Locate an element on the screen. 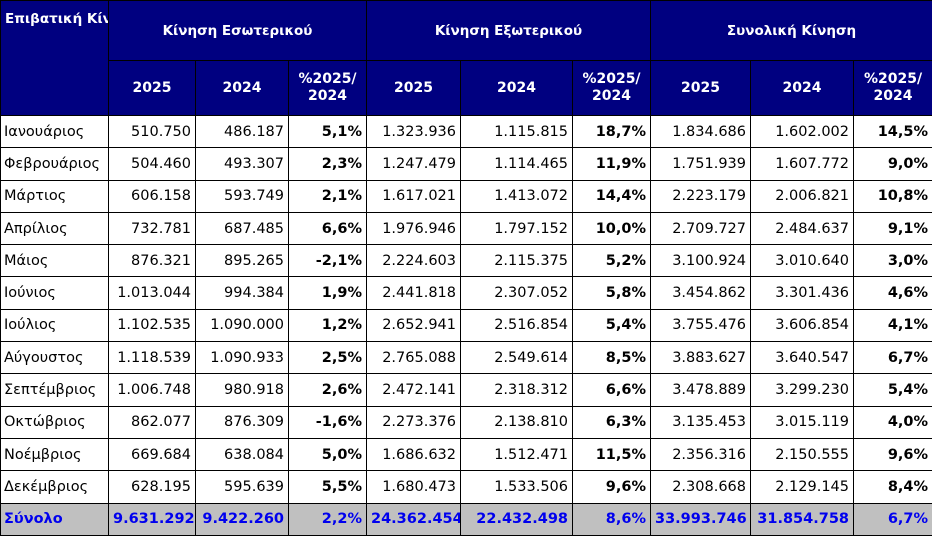 This screenshot has width=932, height=536. col-header-int-2024: 2024 is located at coordinates (517, 88).